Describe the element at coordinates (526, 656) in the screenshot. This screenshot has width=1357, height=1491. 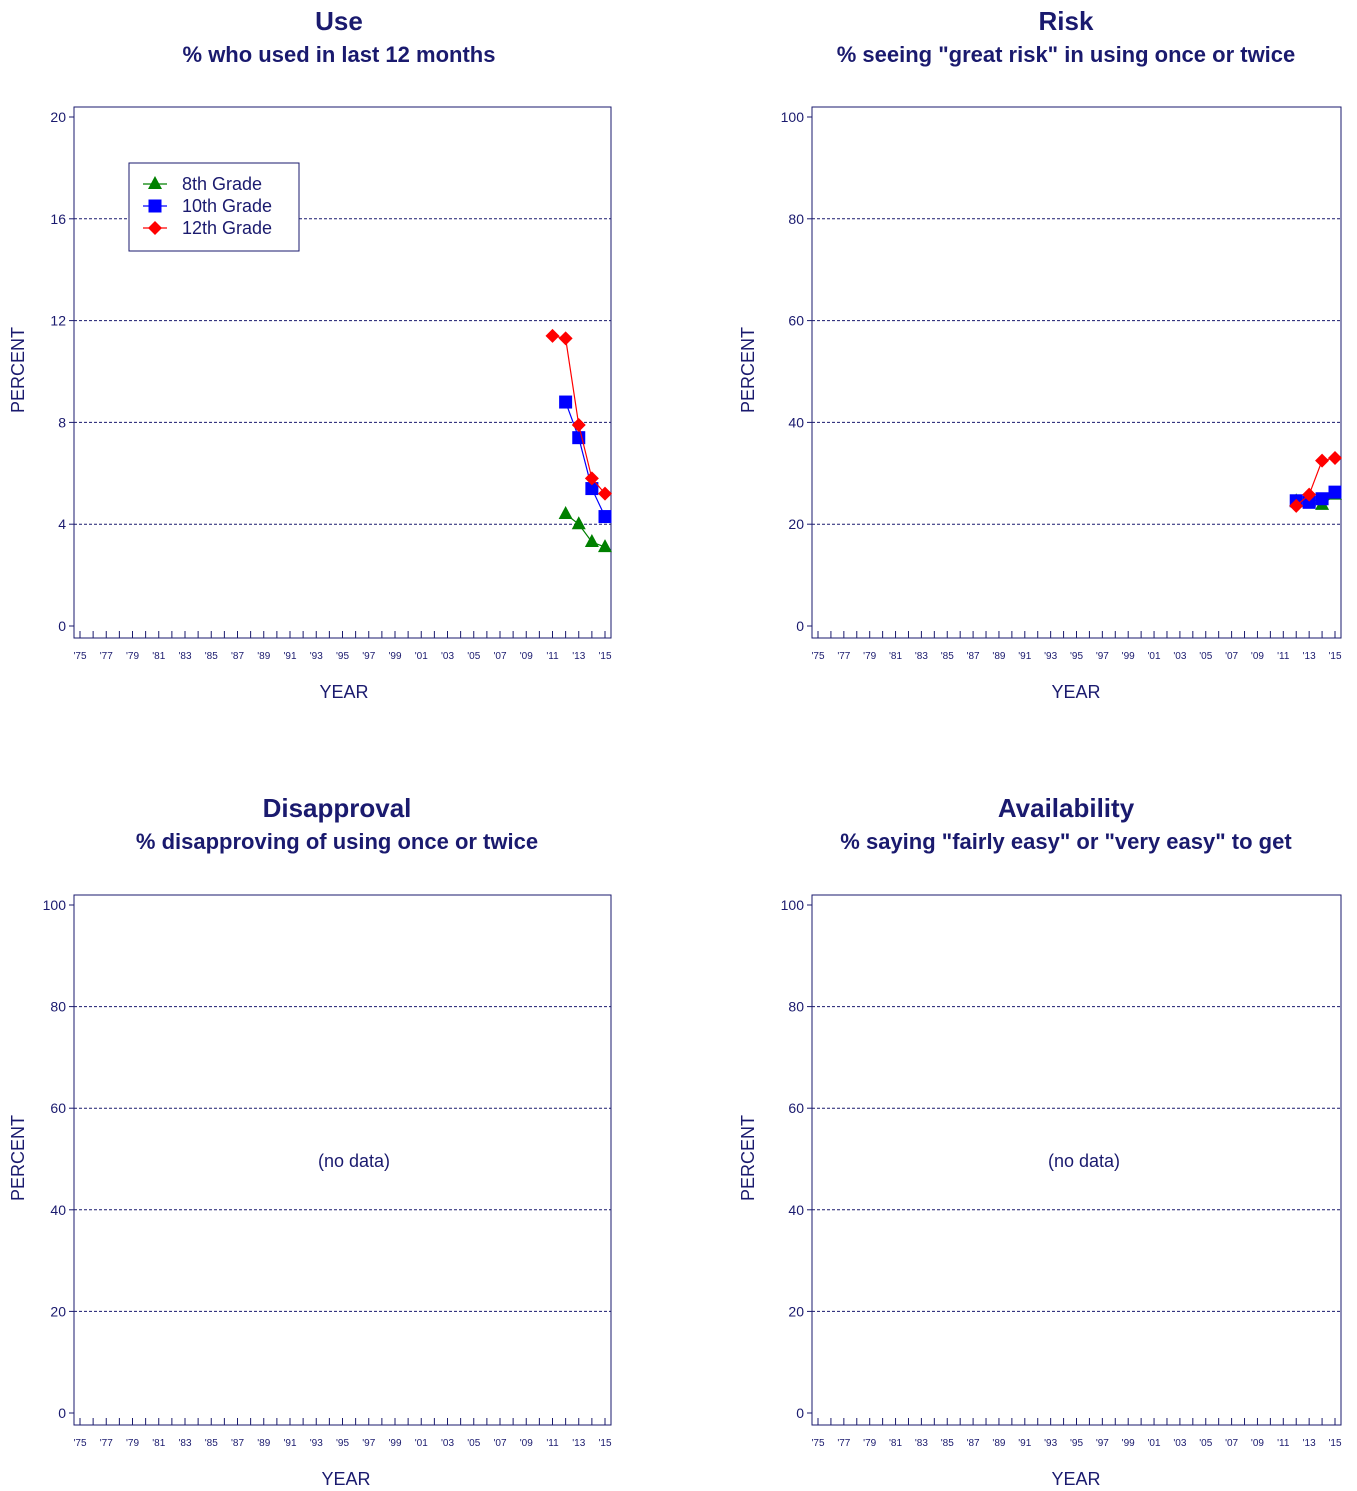
I see `x-tick-label: '09` at that location.